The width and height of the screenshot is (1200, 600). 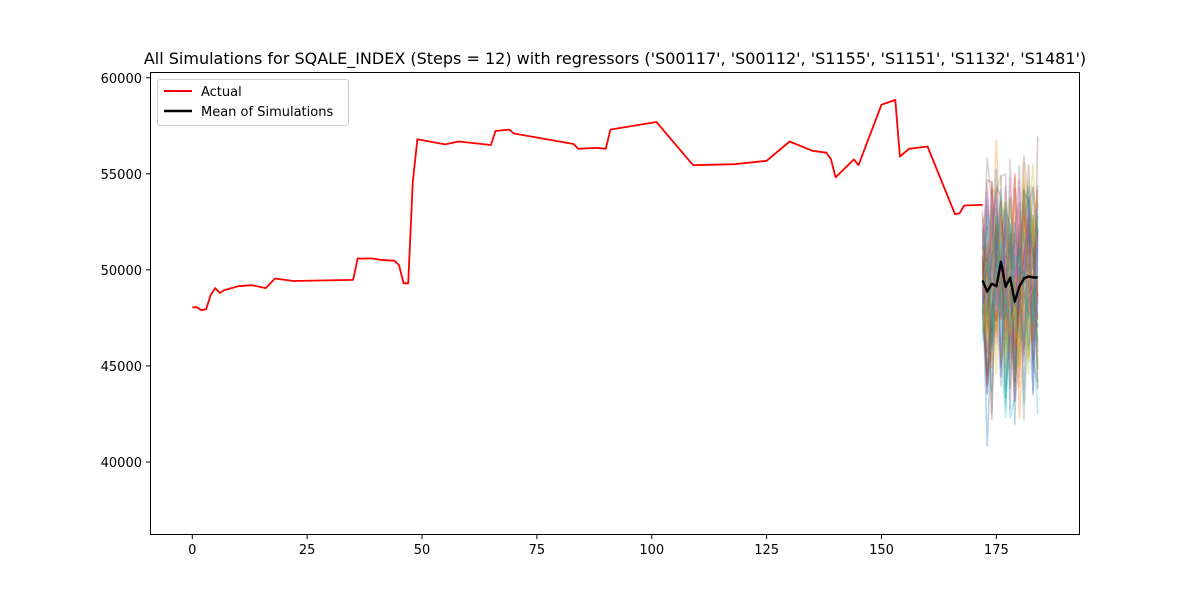 What do you see at coordinates (192, 550) in the screenshot?
I see `x-tick-label: 0` at bounding box center [192, 550].